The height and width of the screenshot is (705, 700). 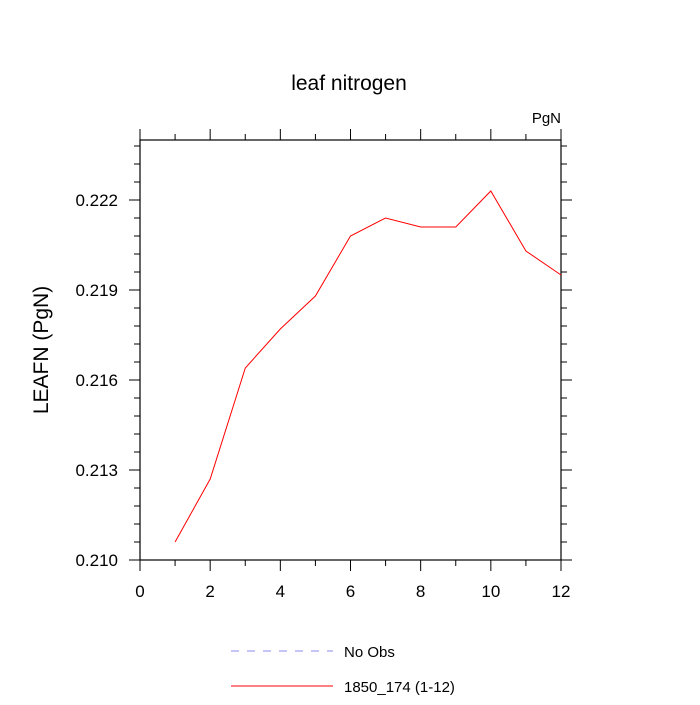 I want to click on x-tick-label: 0, so click(x=139, y=591).